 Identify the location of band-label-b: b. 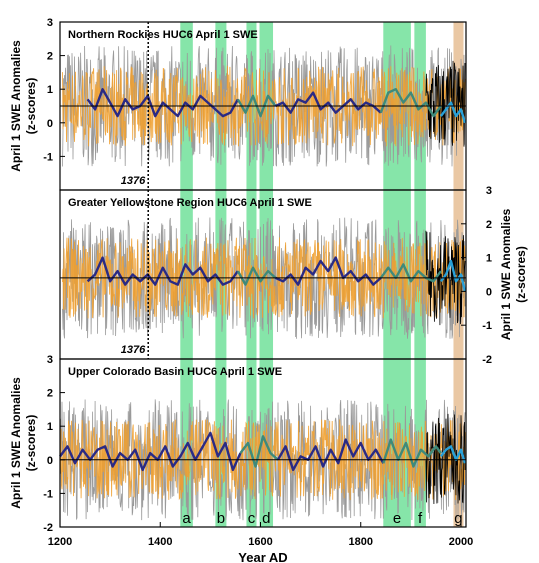
(221, 518).